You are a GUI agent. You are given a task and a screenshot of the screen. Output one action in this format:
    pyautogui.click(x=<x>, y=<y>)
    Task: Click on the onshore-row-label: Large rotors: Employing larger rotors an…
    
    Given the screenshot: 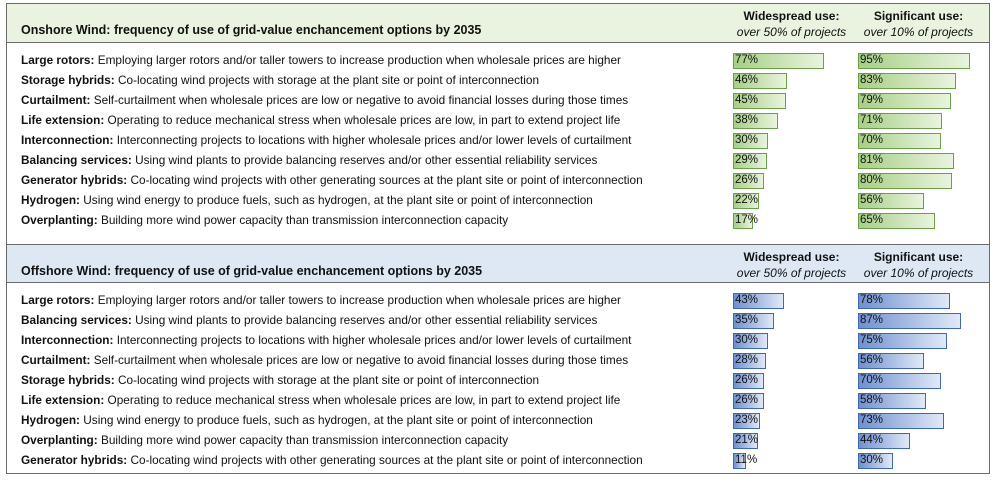 What is the action you would take?
    pyautogui.click(x=321, y=60)
    